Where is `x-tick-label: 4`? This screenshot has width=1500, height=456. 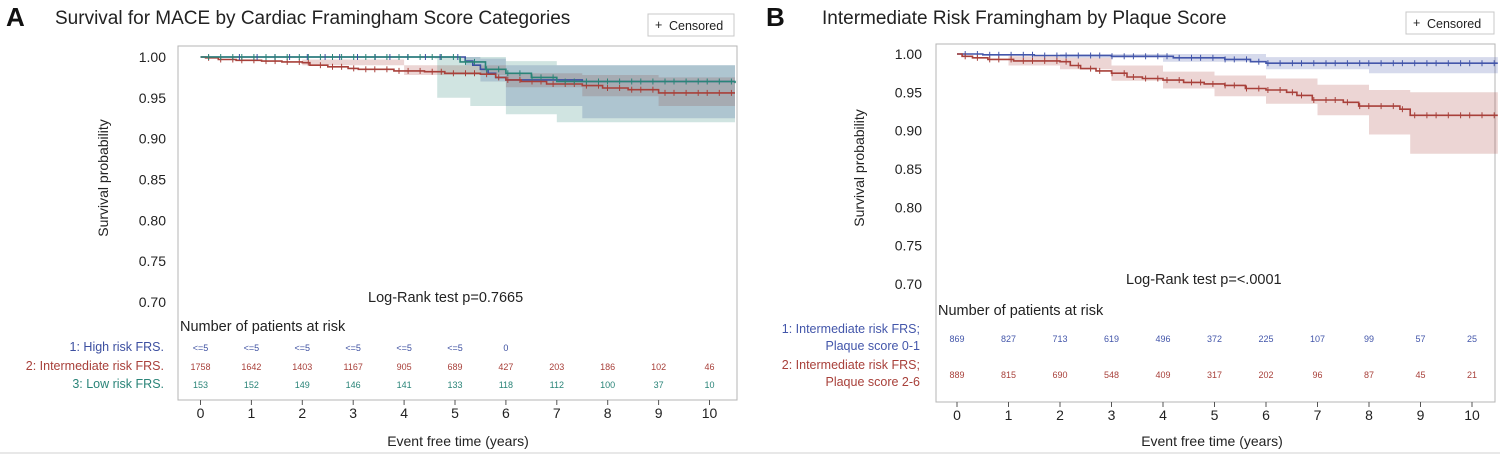 x-tick-label: 4 is located at coordinates (1163, 415).